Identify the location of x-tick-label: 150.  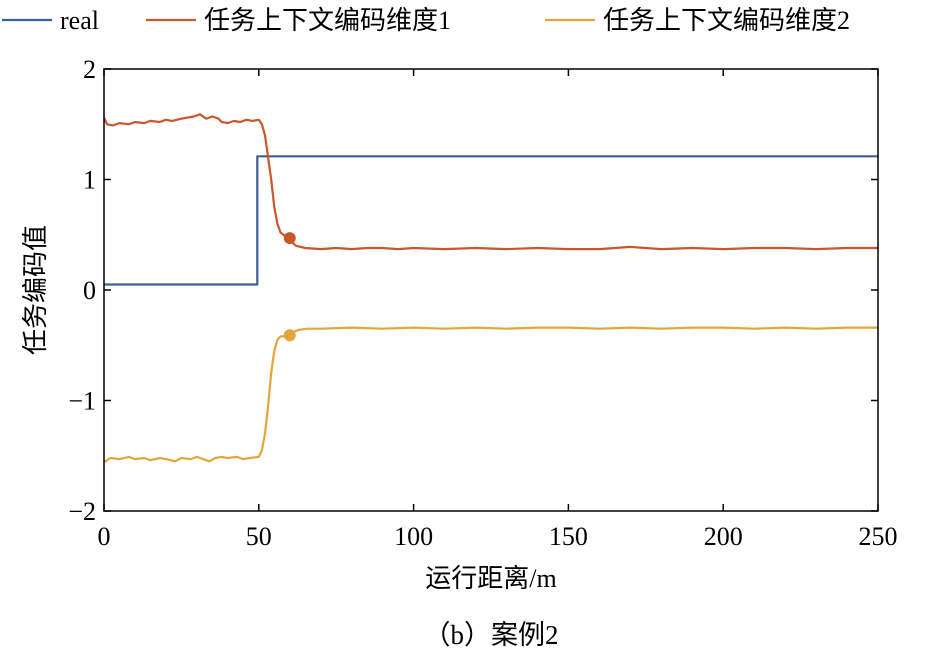
(568, 536).